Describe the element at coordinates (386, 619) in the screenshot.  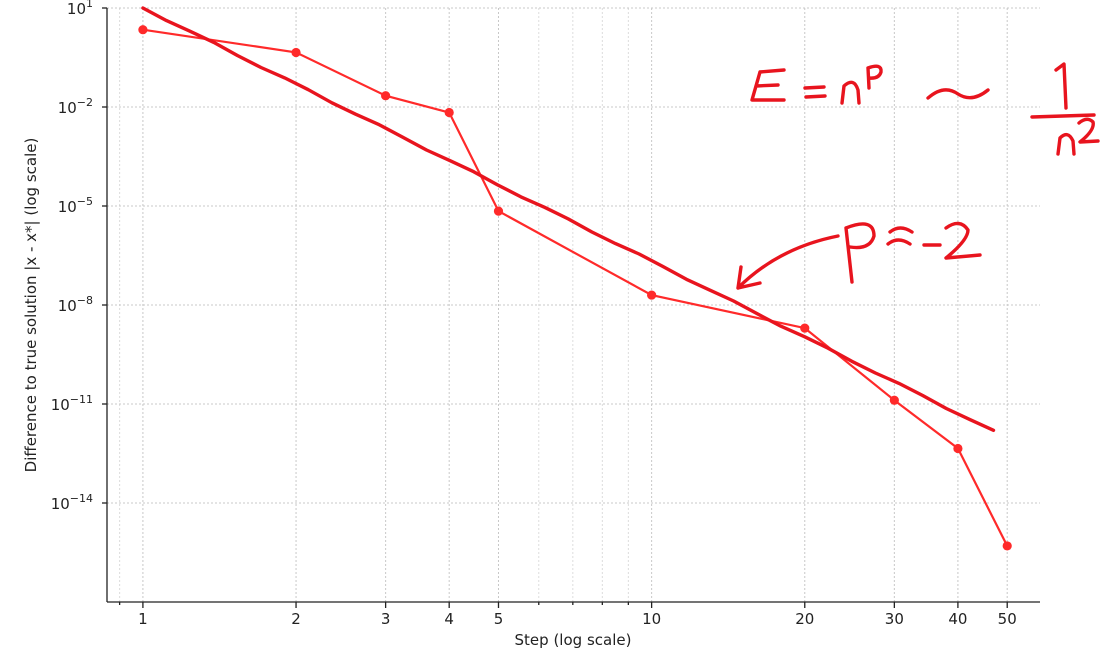
I see `x-tick-label: 3` at that location.